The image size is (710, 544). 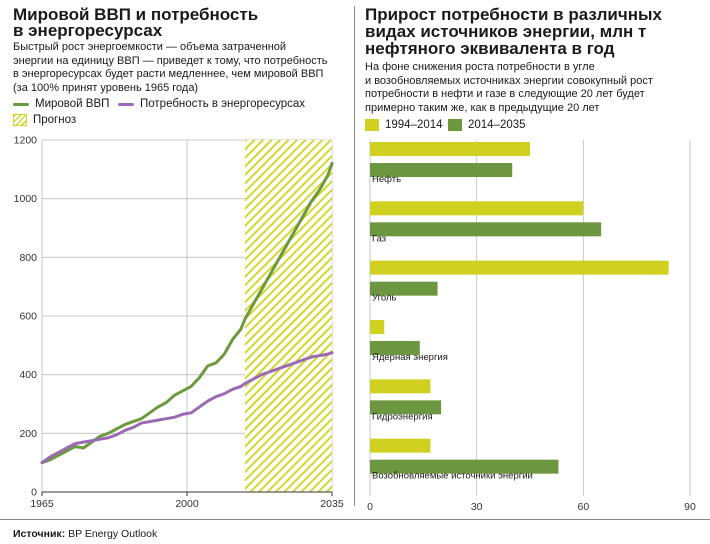 What do you see at coordinates (452, 476) in the screenshot?
I see `category-label: Возобновляемые источники энергии` at bounding box center [452, 476].